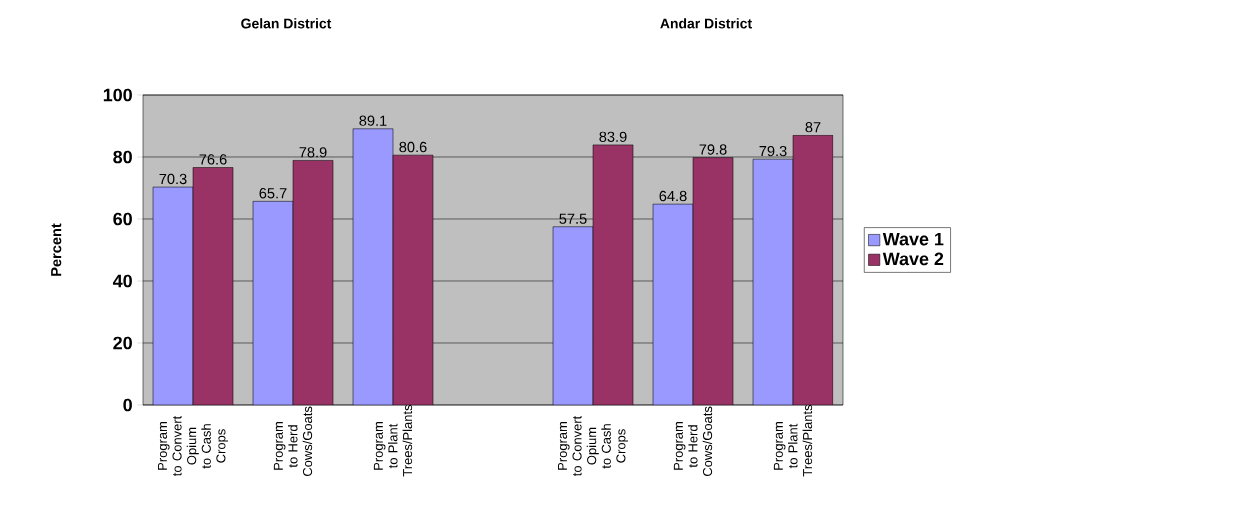 The width and height of the screenshot is (1233, 522). I want to click on y-tick-label: 20, so click(122, 343).